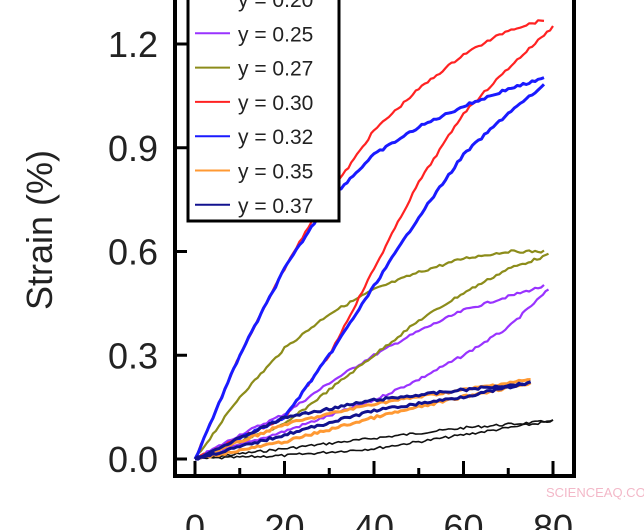  Describe the element at coordinates (553, 518) in the screenshot. I see `x-tick-label: 80` at that location.